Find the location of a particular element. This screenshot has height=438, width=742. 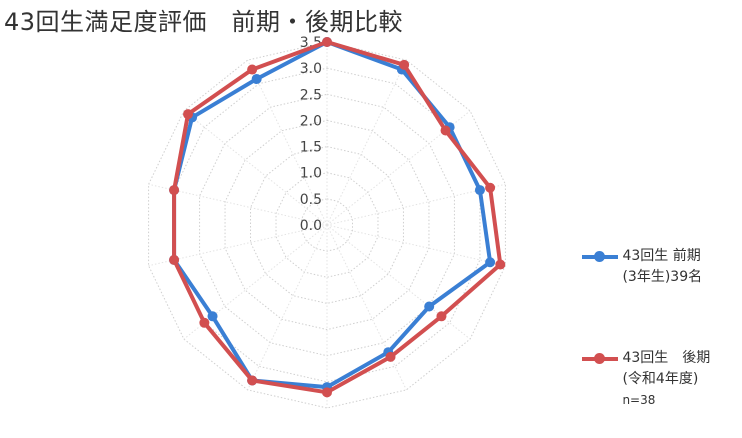

legend-label-line2: (3年生)39名 is located at coordinates (662, 277).